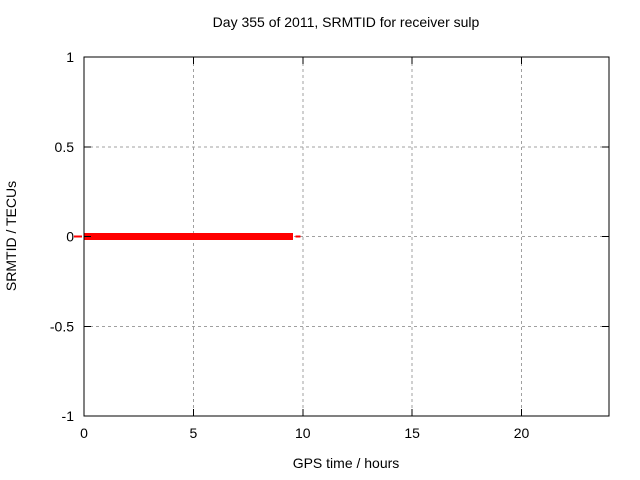  What do you see at coordinates (70, 237) in the screenshot?
I see `y-tick-label: 0` at bounding box center [70, 237].